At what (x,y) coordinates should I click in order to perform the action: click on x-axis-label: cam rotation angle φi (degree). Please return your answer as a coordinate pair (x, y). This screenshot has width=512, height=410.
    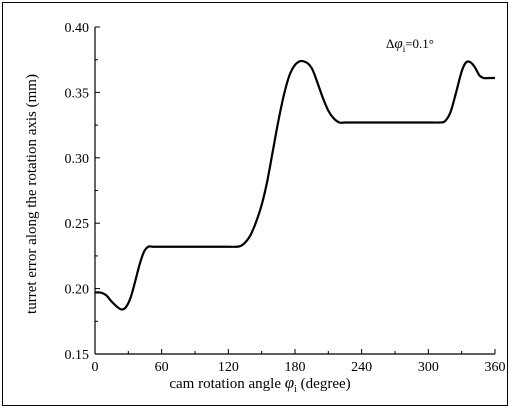
    Looking at the image, I should click on (259, 384).